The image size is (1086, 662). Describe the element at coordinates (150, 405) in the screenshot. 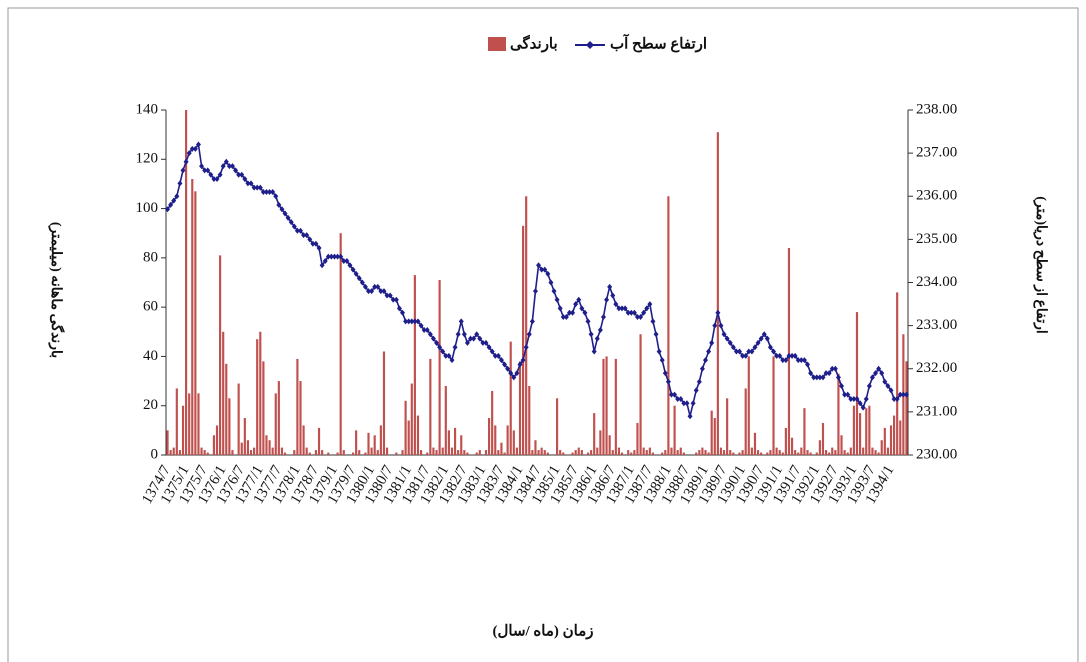

I see `y-tick-label: 20` at that location.